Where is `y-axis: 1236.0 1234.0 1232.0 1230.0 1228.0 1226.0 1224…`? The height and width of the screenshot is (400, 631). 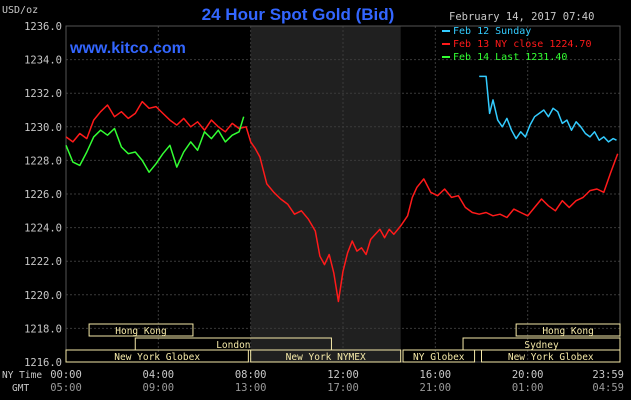 y-axis: 1236.0 1234.0 1232.0 1230.0 1228.0 1226.0 1224… is located at coordinates (43, 195).